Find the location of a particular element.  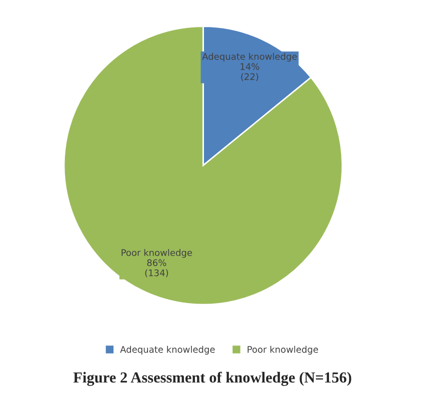

data-label: 14% (22) is located at coordinates (250, 72).